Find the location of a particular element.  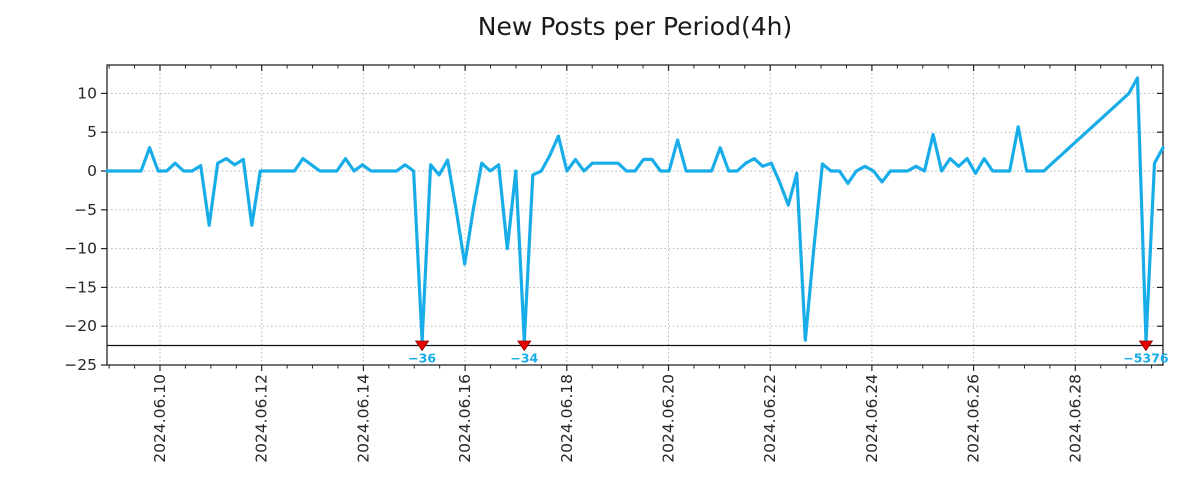

clipped-value-label: −5376 is located at coordinates (1146, 358).